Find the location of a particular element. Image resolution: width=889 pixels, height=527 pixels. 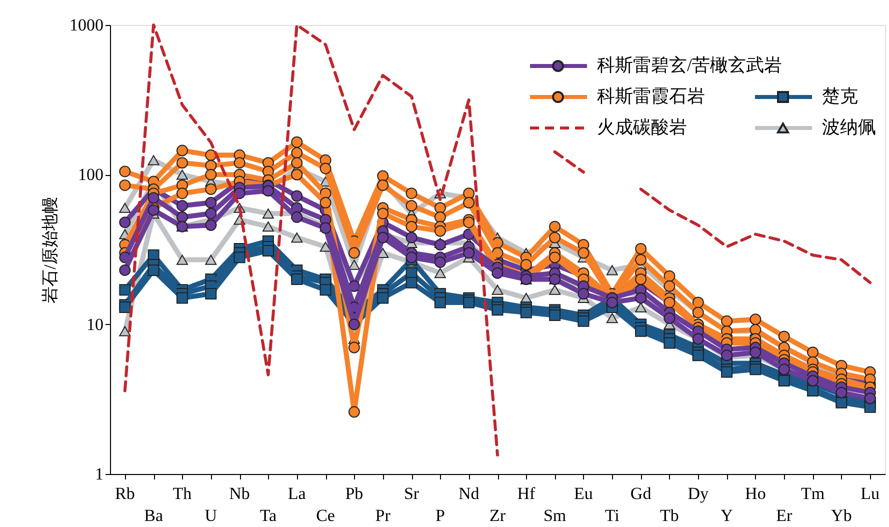

x-tick-label: Zr is located at coordinates (497, 515).